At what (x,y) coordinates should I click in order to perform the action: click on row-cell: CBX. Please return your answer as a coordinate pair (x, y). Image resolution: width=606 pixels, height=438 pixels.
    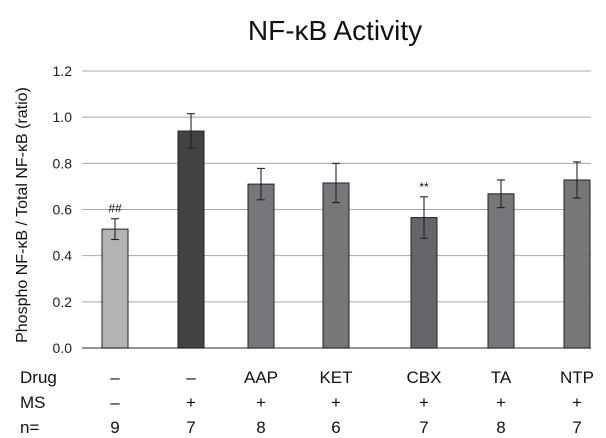
    Looking at the image, I should click on (424, 377).